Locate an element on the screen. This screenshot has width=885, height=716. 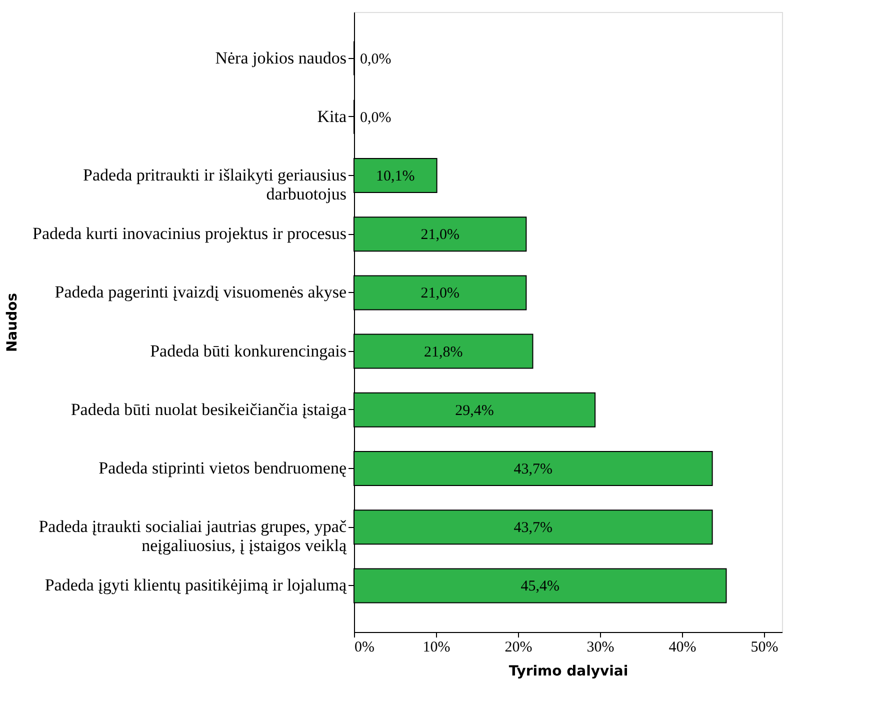
y-tick-label: Padeda pagerinti įvaizdį visuomenės akyse is located at coordinates (200, 292).